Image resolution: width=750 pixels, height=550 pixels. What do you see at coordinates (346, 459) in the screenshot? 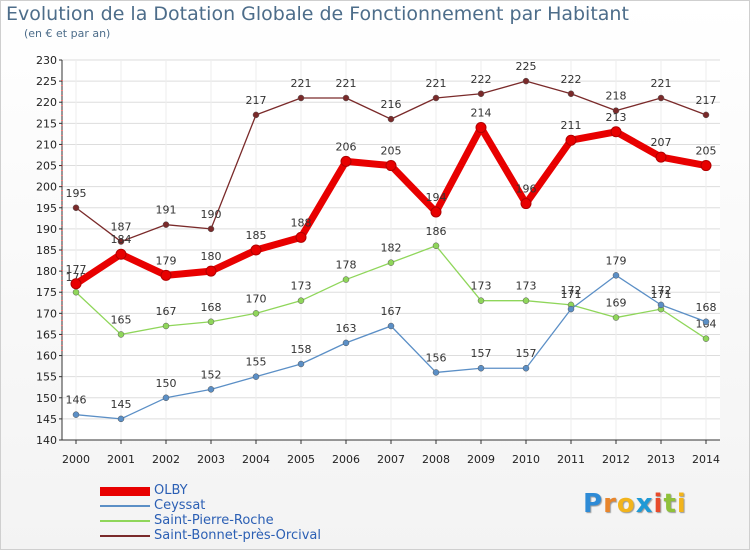
I see `x-tick-label: 2006` at bounding box center [346, 459].